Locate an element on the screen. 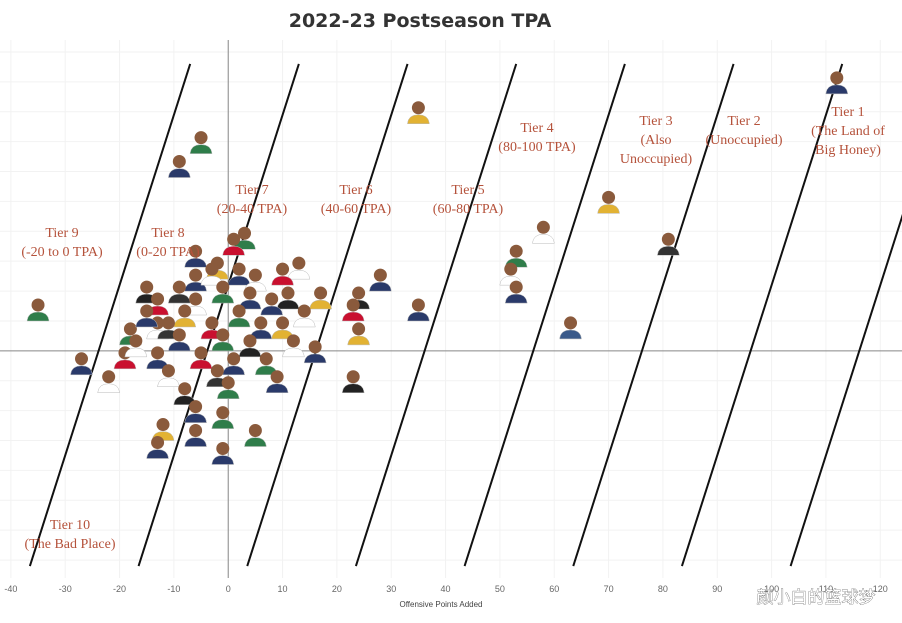 Image resolution: width=902 pixels, height=623 pixels. x-tick-label: -20 is located at coordinates (119, 589).